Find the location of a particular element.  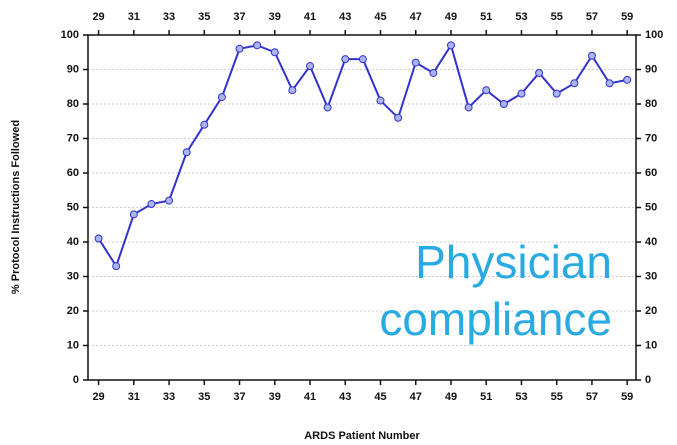

annotation: Physician is located at coordinates (513, 262).